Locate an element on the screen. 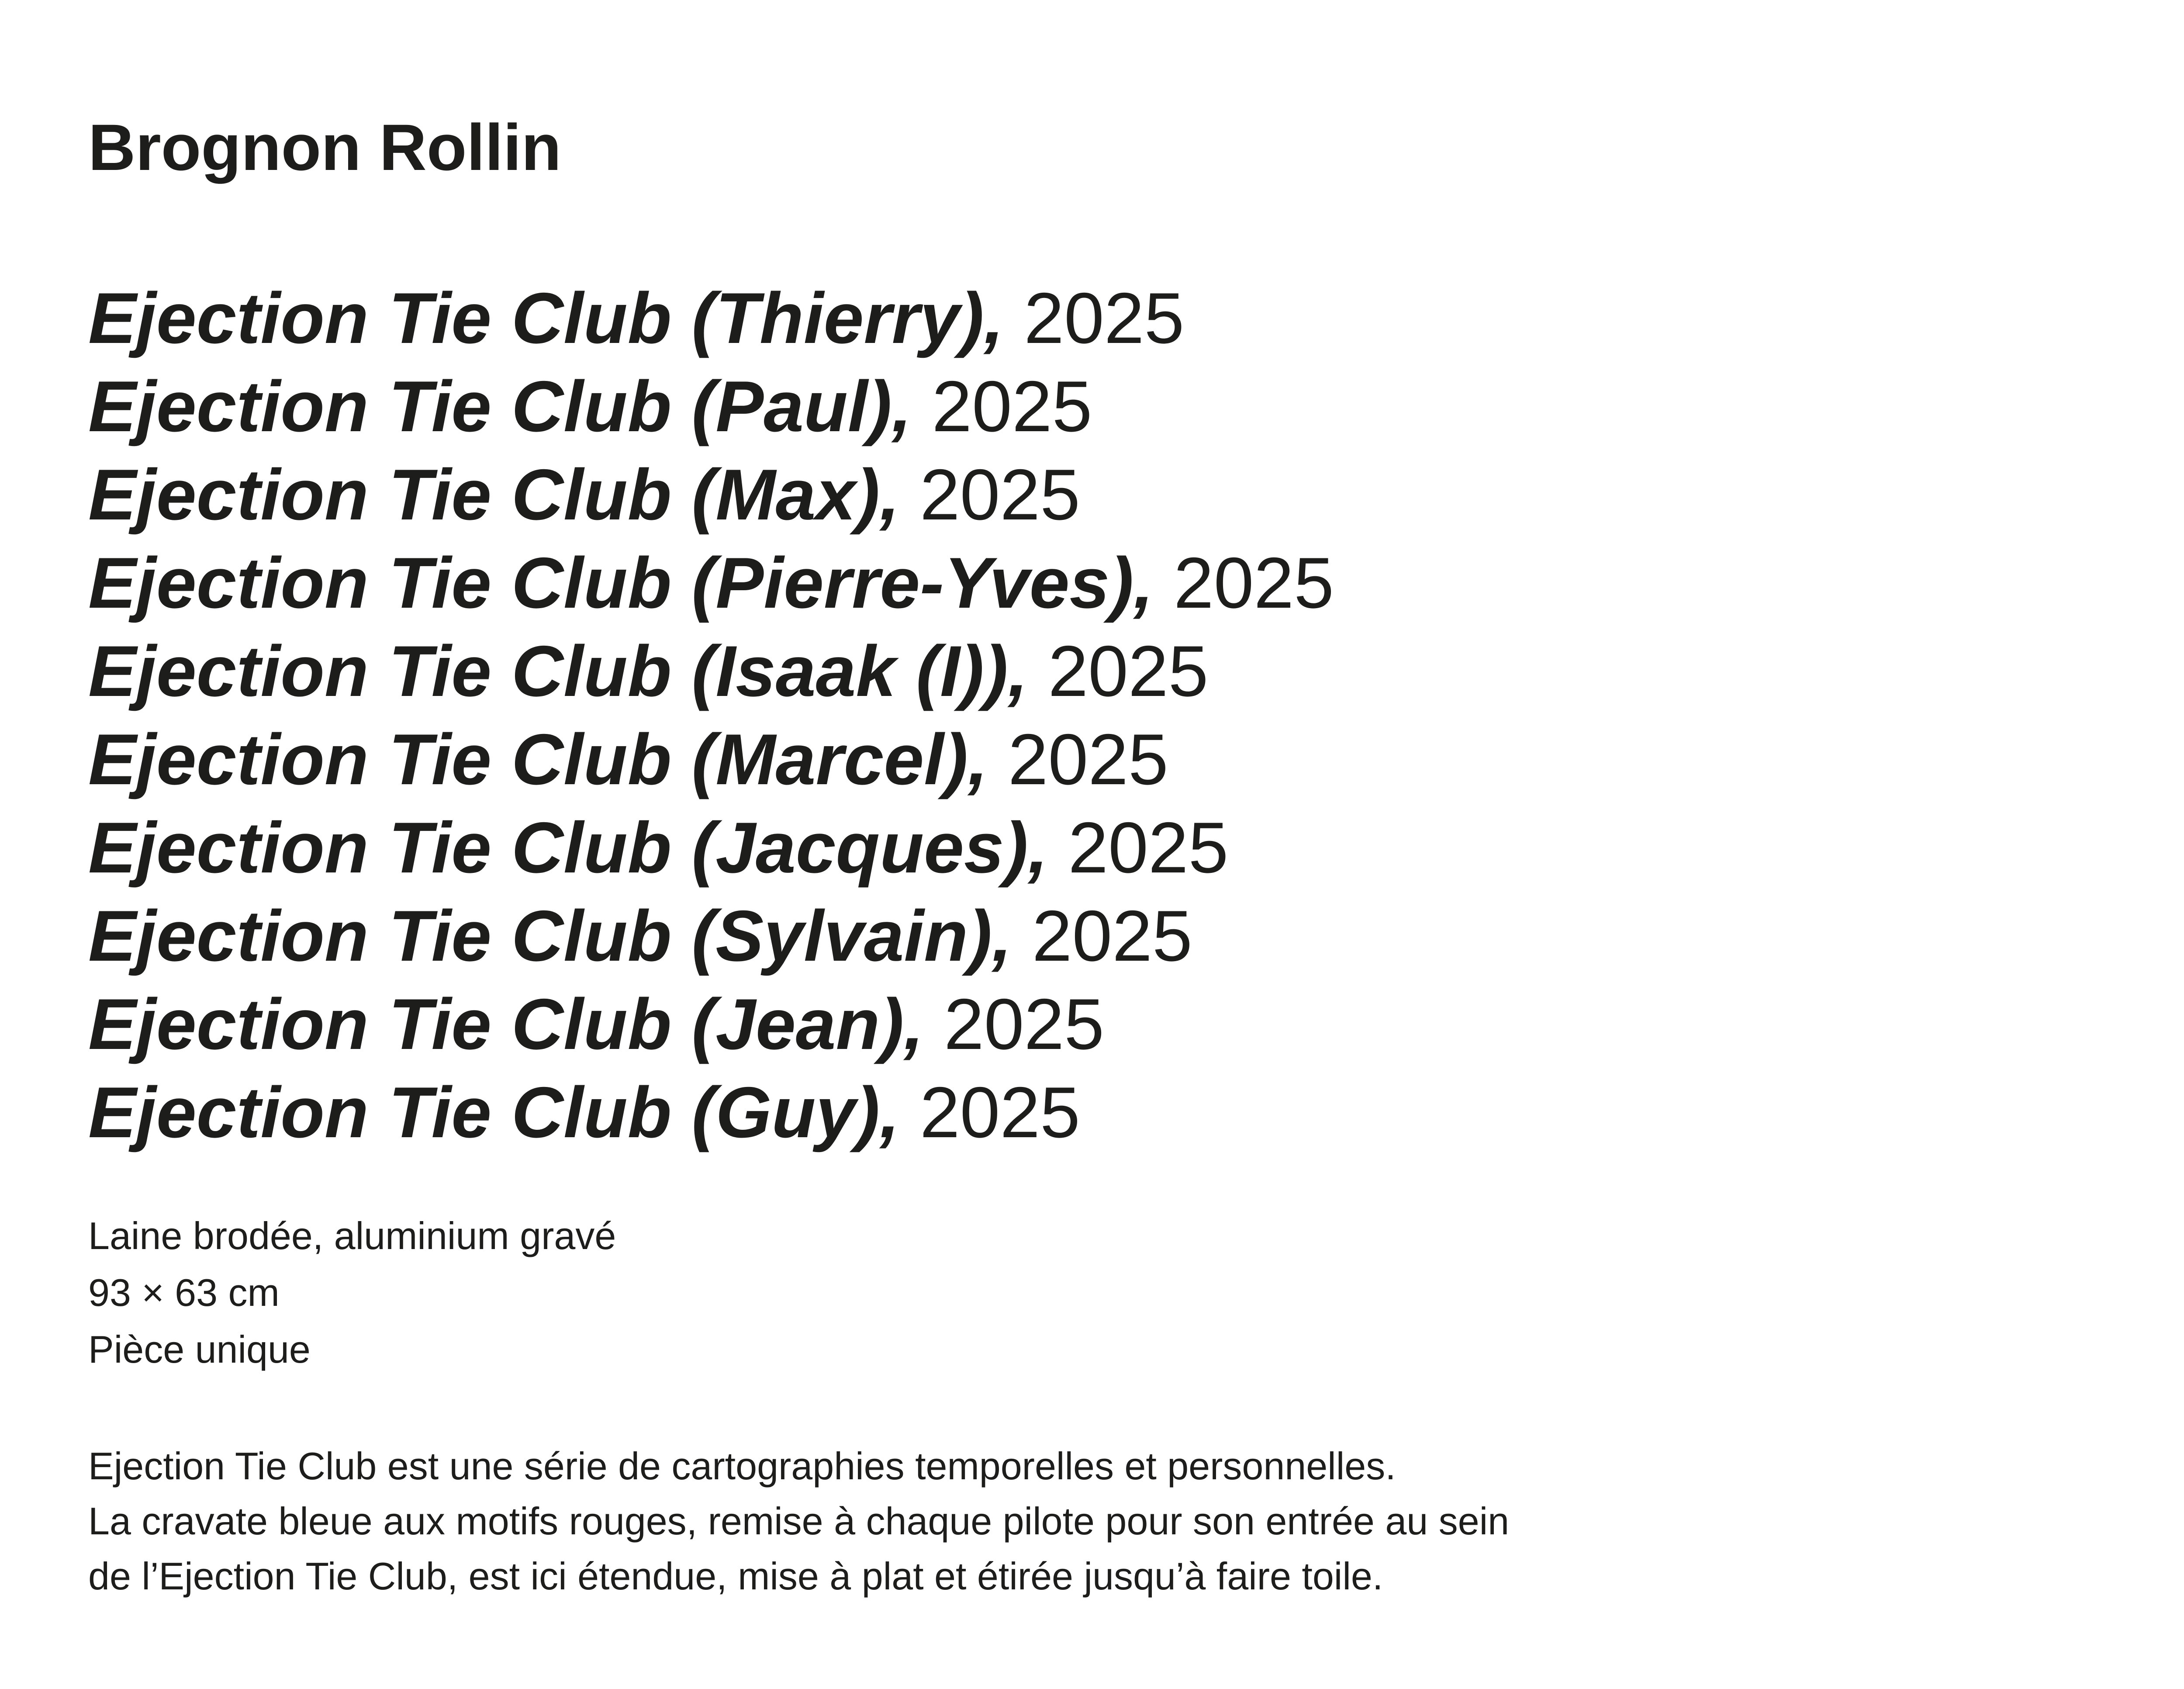 The width and height of the screenshot is (2184, 1689). work-title: Ejection Tie Club (Sylvain), is located at coordinates (550, 936).